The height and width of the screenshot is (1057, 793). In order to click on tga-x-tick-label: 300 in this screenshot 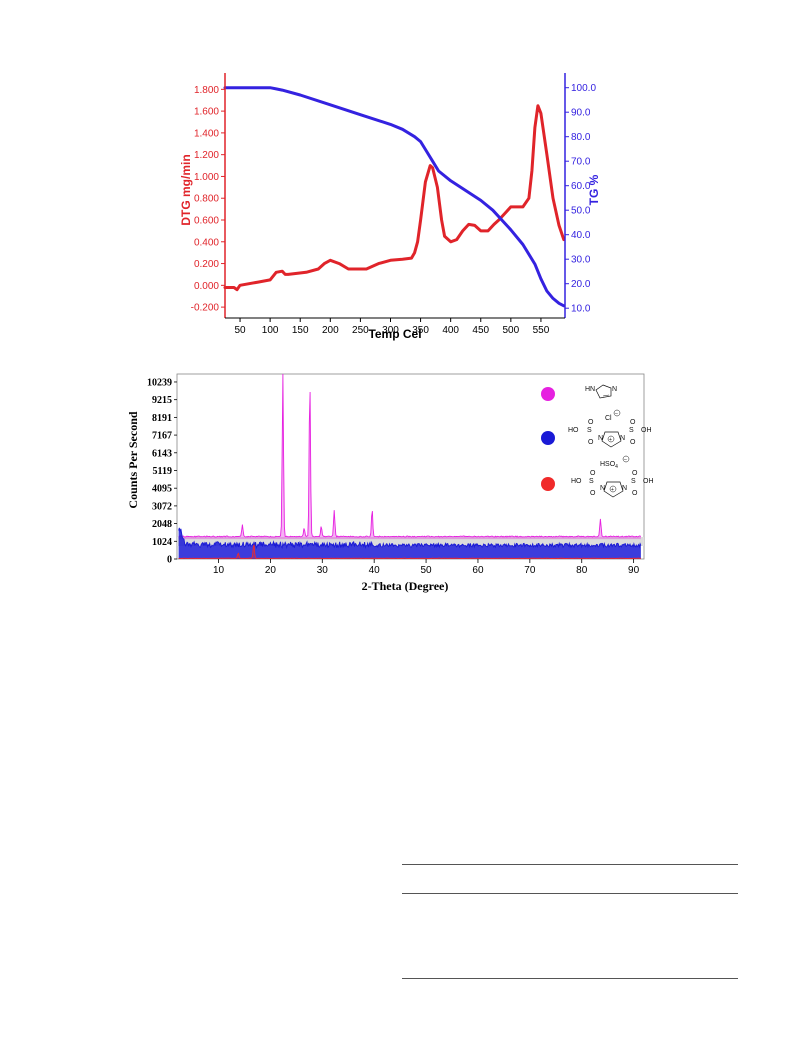, I will do `click(390, 330)`.